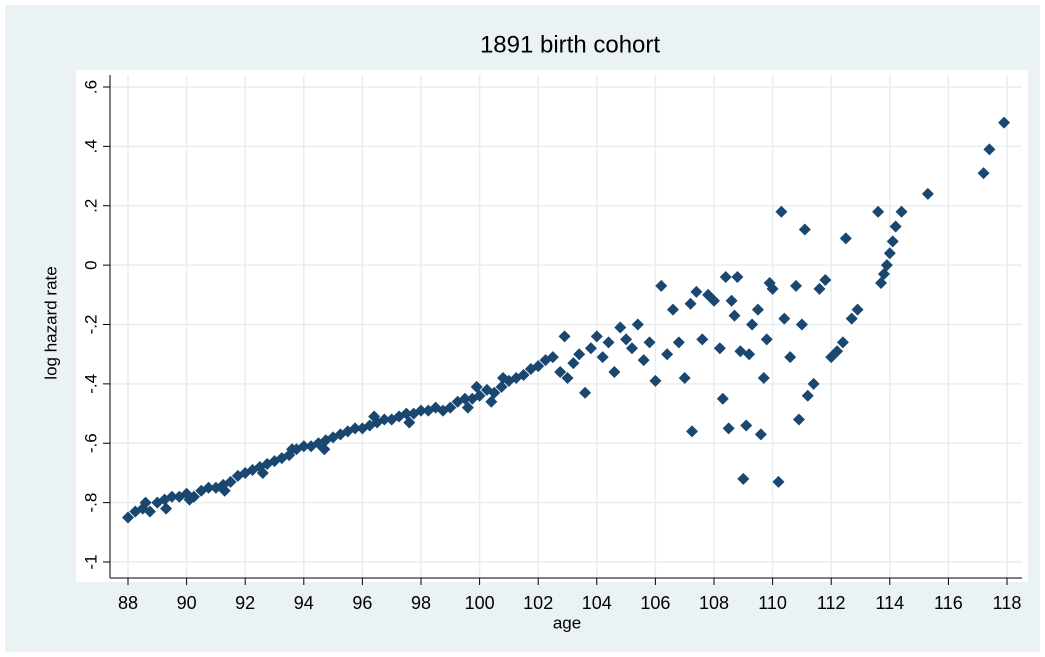  What do you see at coordinates (245, 603) in the screenshot?
I see `x-tick-label: 92` at bounding box center [245, 603].